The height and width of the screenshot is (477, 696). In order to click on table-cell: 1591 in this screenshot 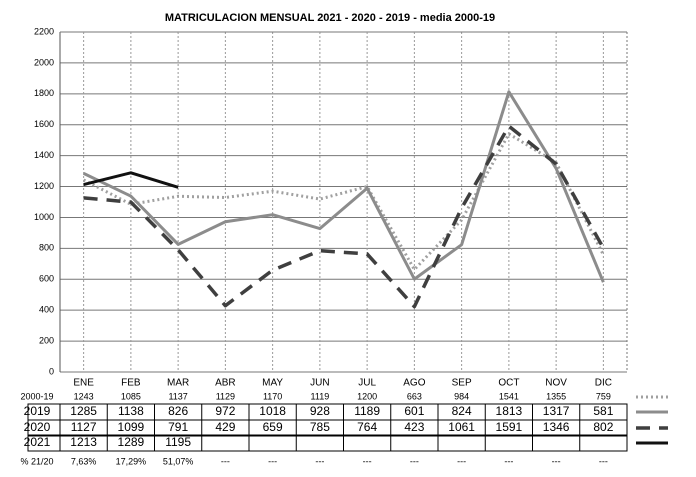, I will do `click(509, 427)`.